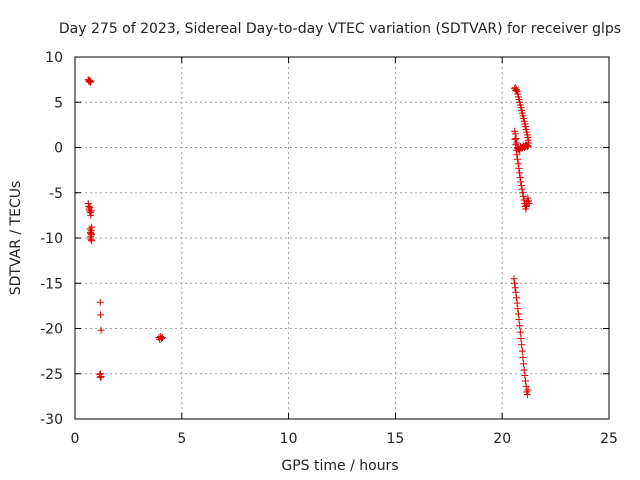 The width and height of the screenshot is (640, 480). What do you see at coordinates (289, 439) in the screenshot?
I see `x-tick-label: 10` at bounding box center [289, 439].